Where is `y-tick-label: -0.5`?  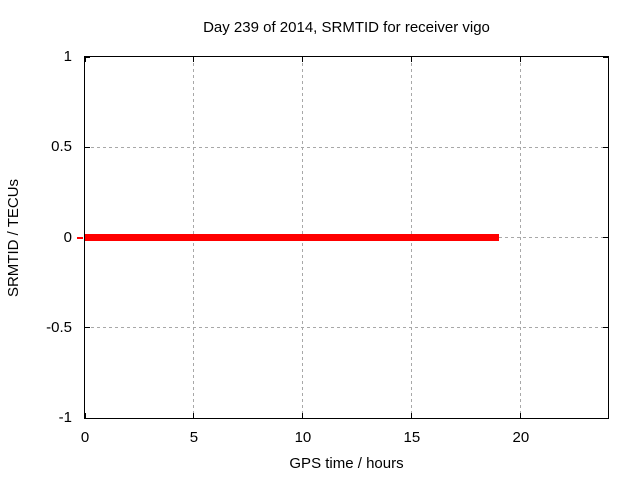 y-tick-label: -0.5 is located at coordinates (59, 327).